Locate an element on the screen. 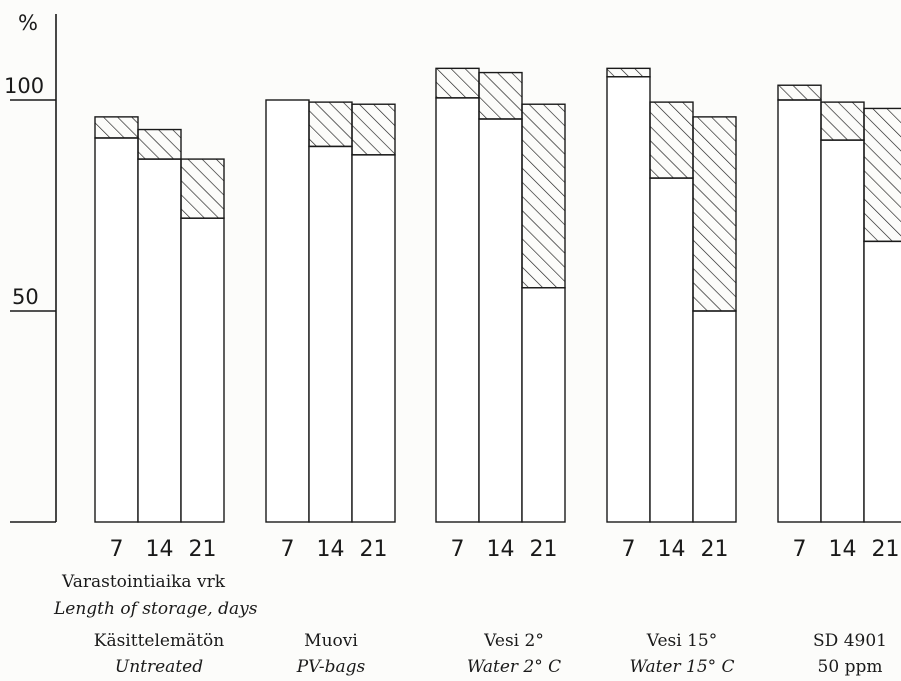 This screenshot has height=681, width=901. bar-water-2-day21-hatched is located at coordinates (543, 196).